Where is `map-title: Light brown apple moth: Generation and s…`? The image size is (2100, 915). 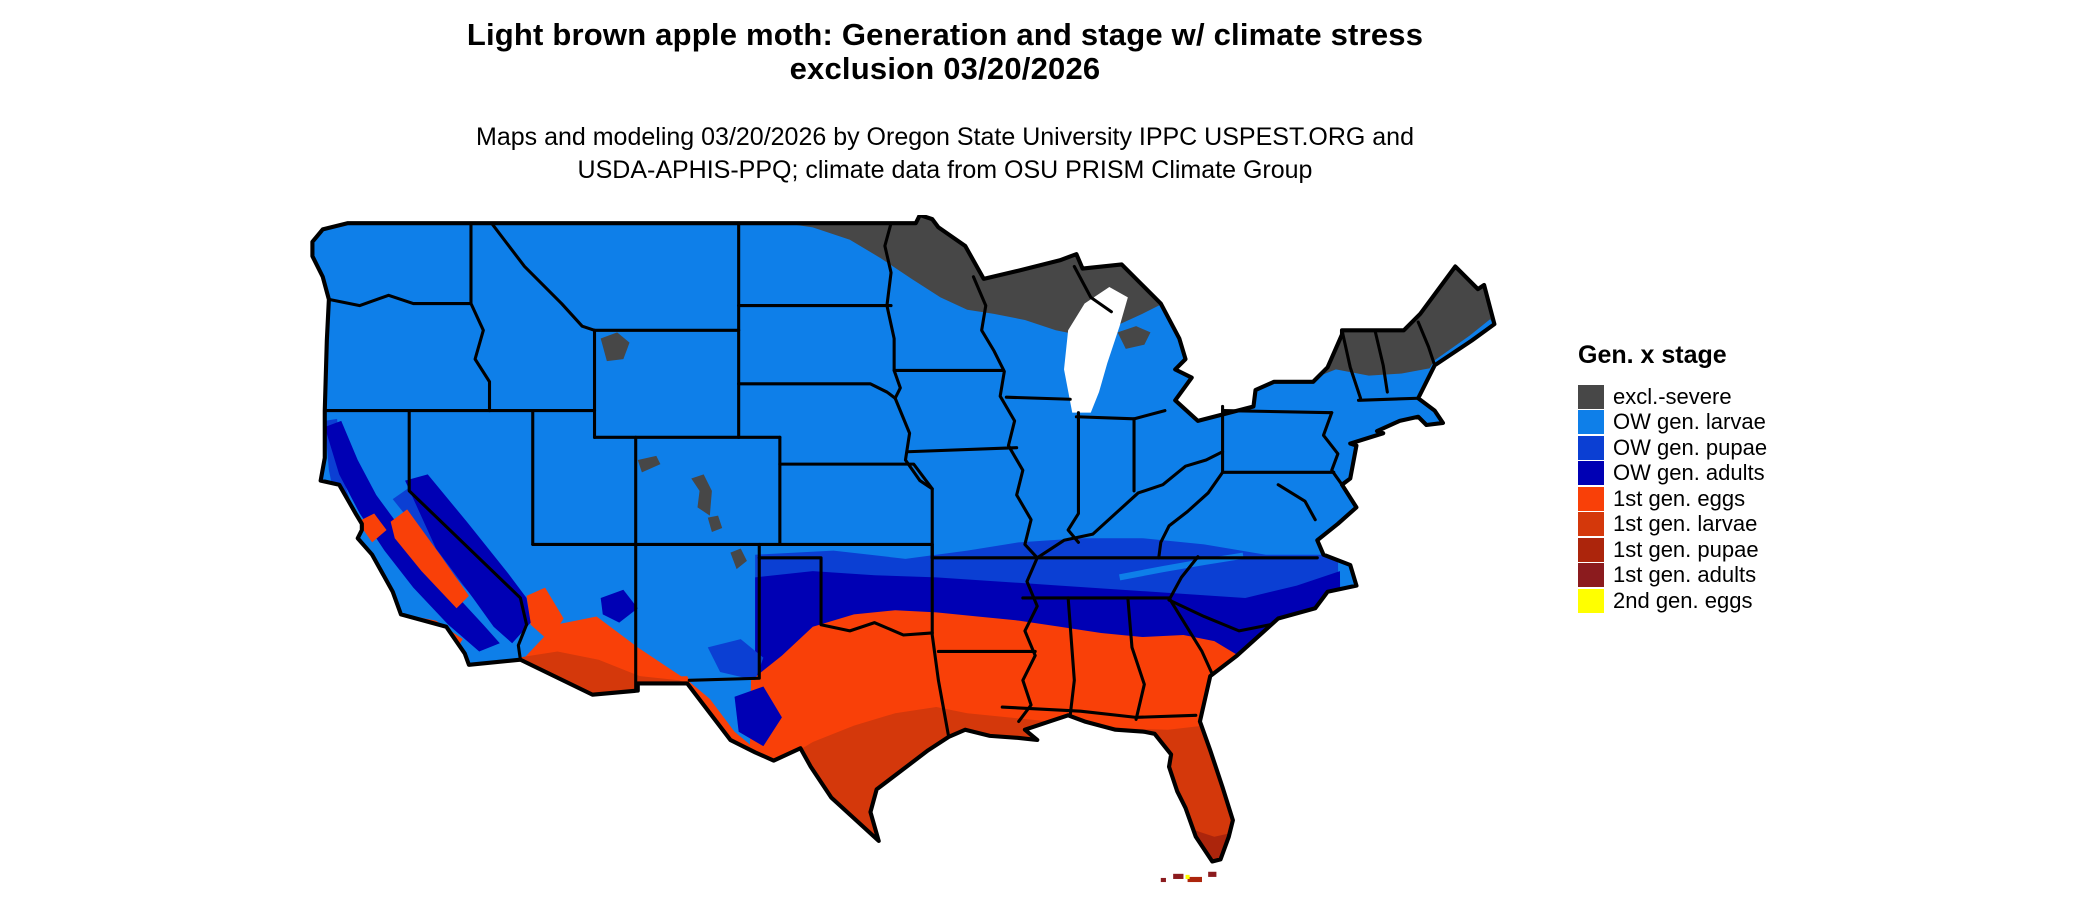 map-title: Light brown apple moth: Generation and s… is located at coordinates (945, 52).